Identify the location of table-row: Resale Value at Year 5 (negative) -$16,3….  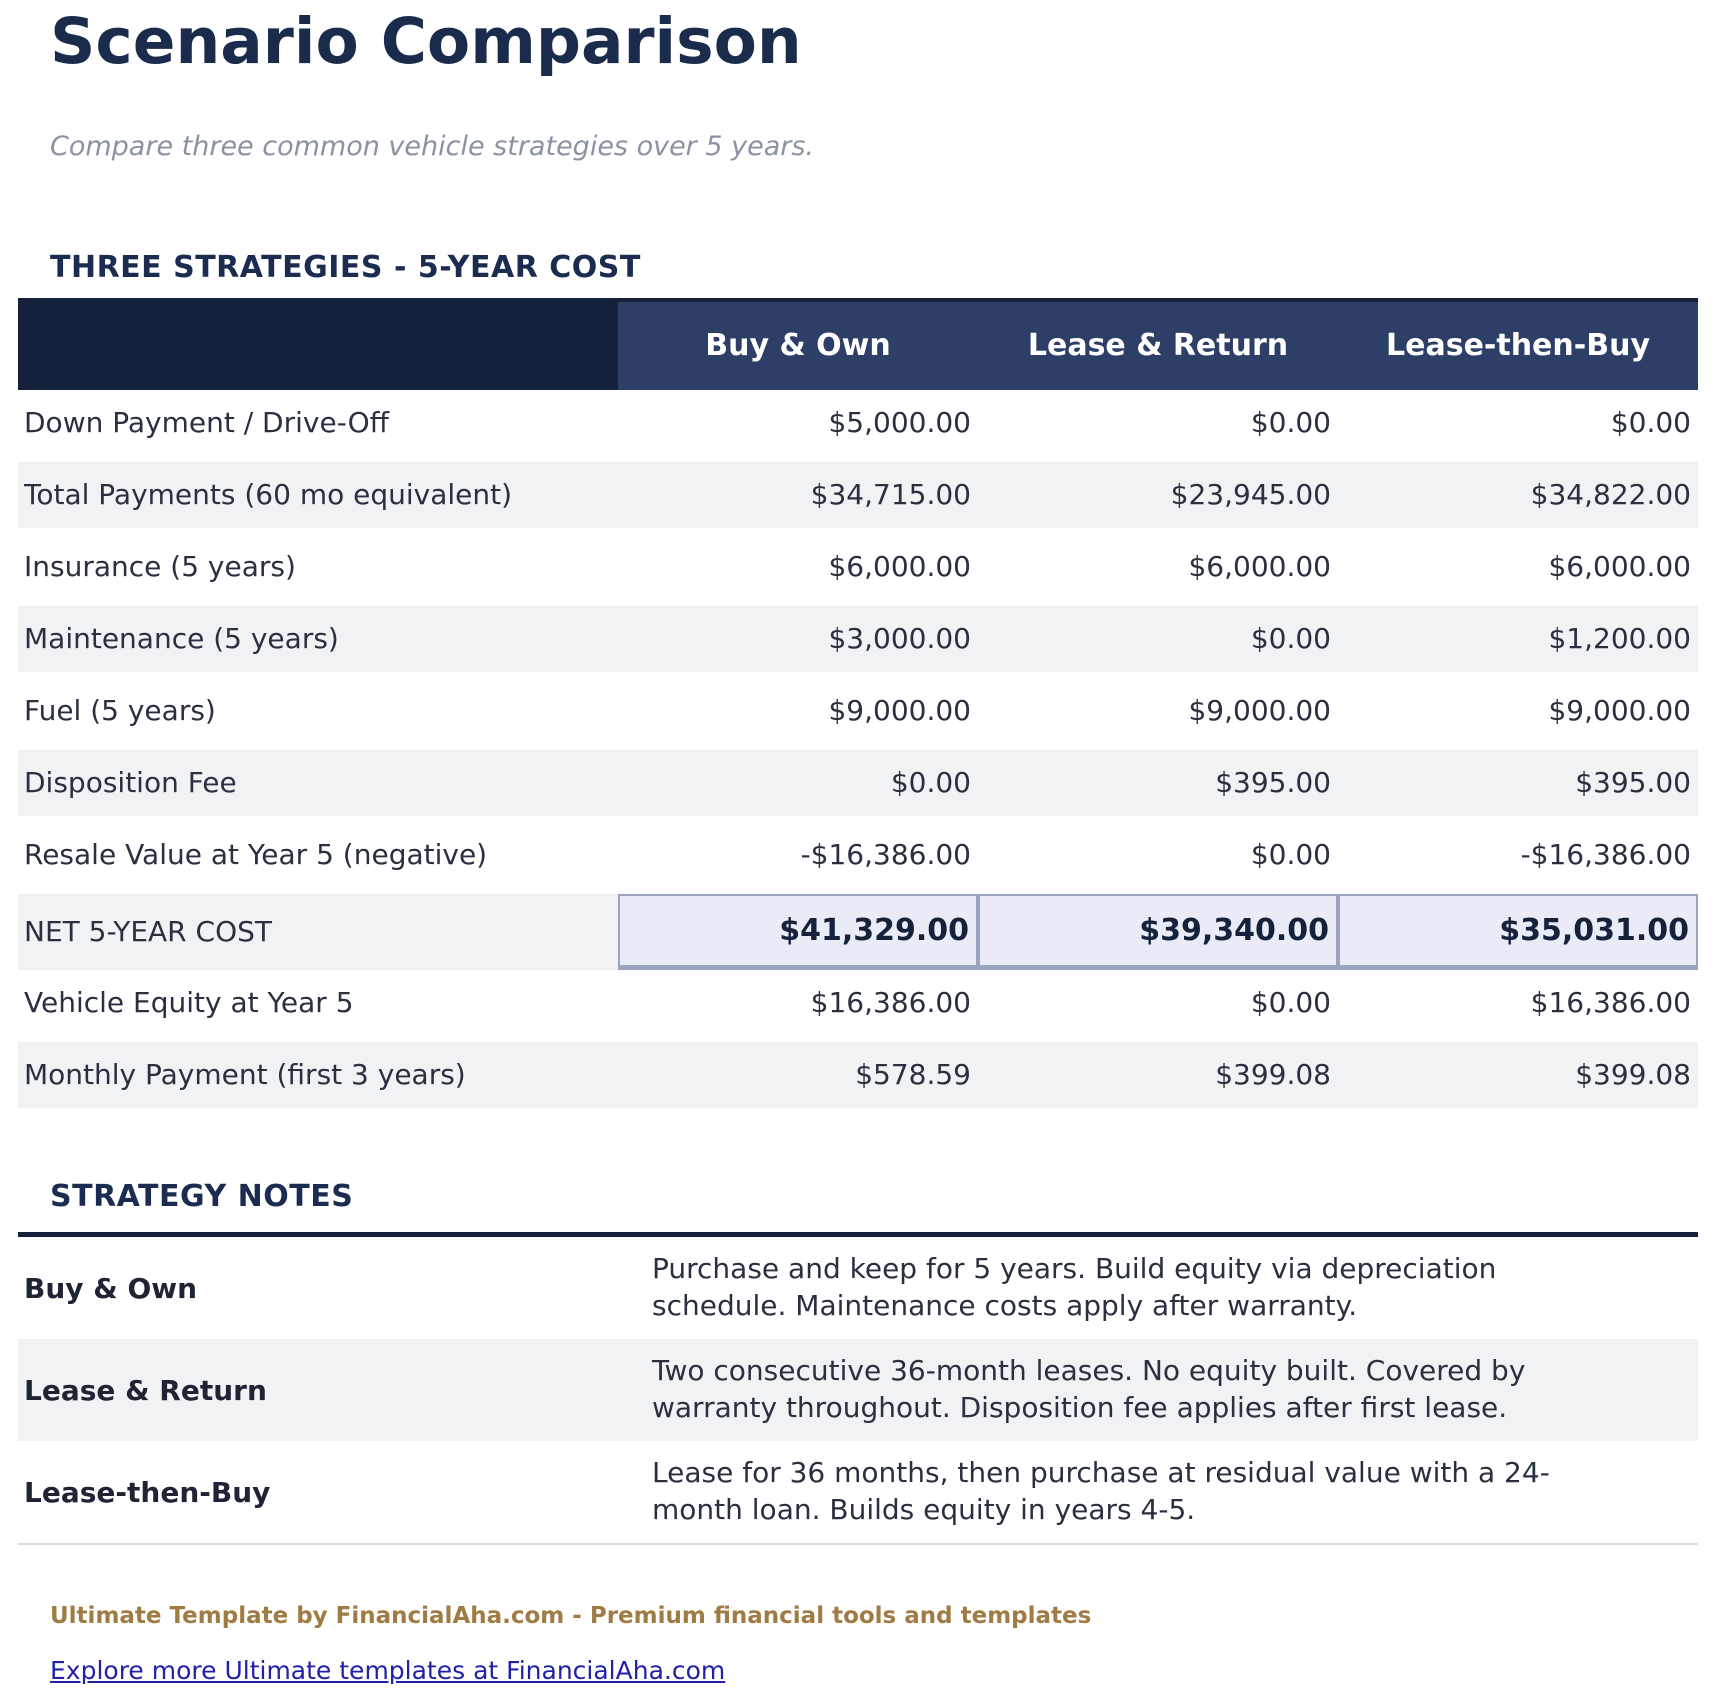
(858, 857).